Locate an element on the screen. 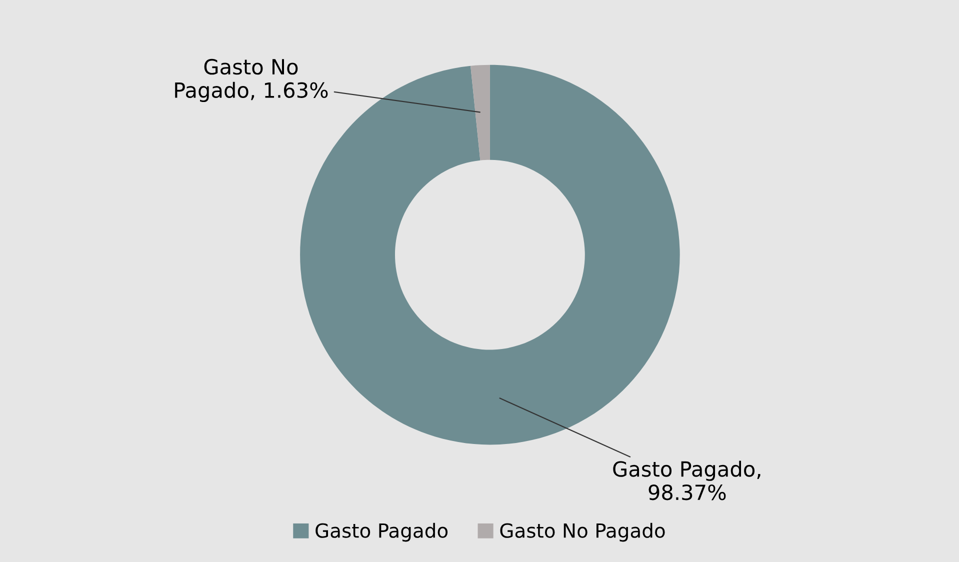 The height and width of the screenshot is (562, 959). donut-slice is located at coordinates (480, 112).